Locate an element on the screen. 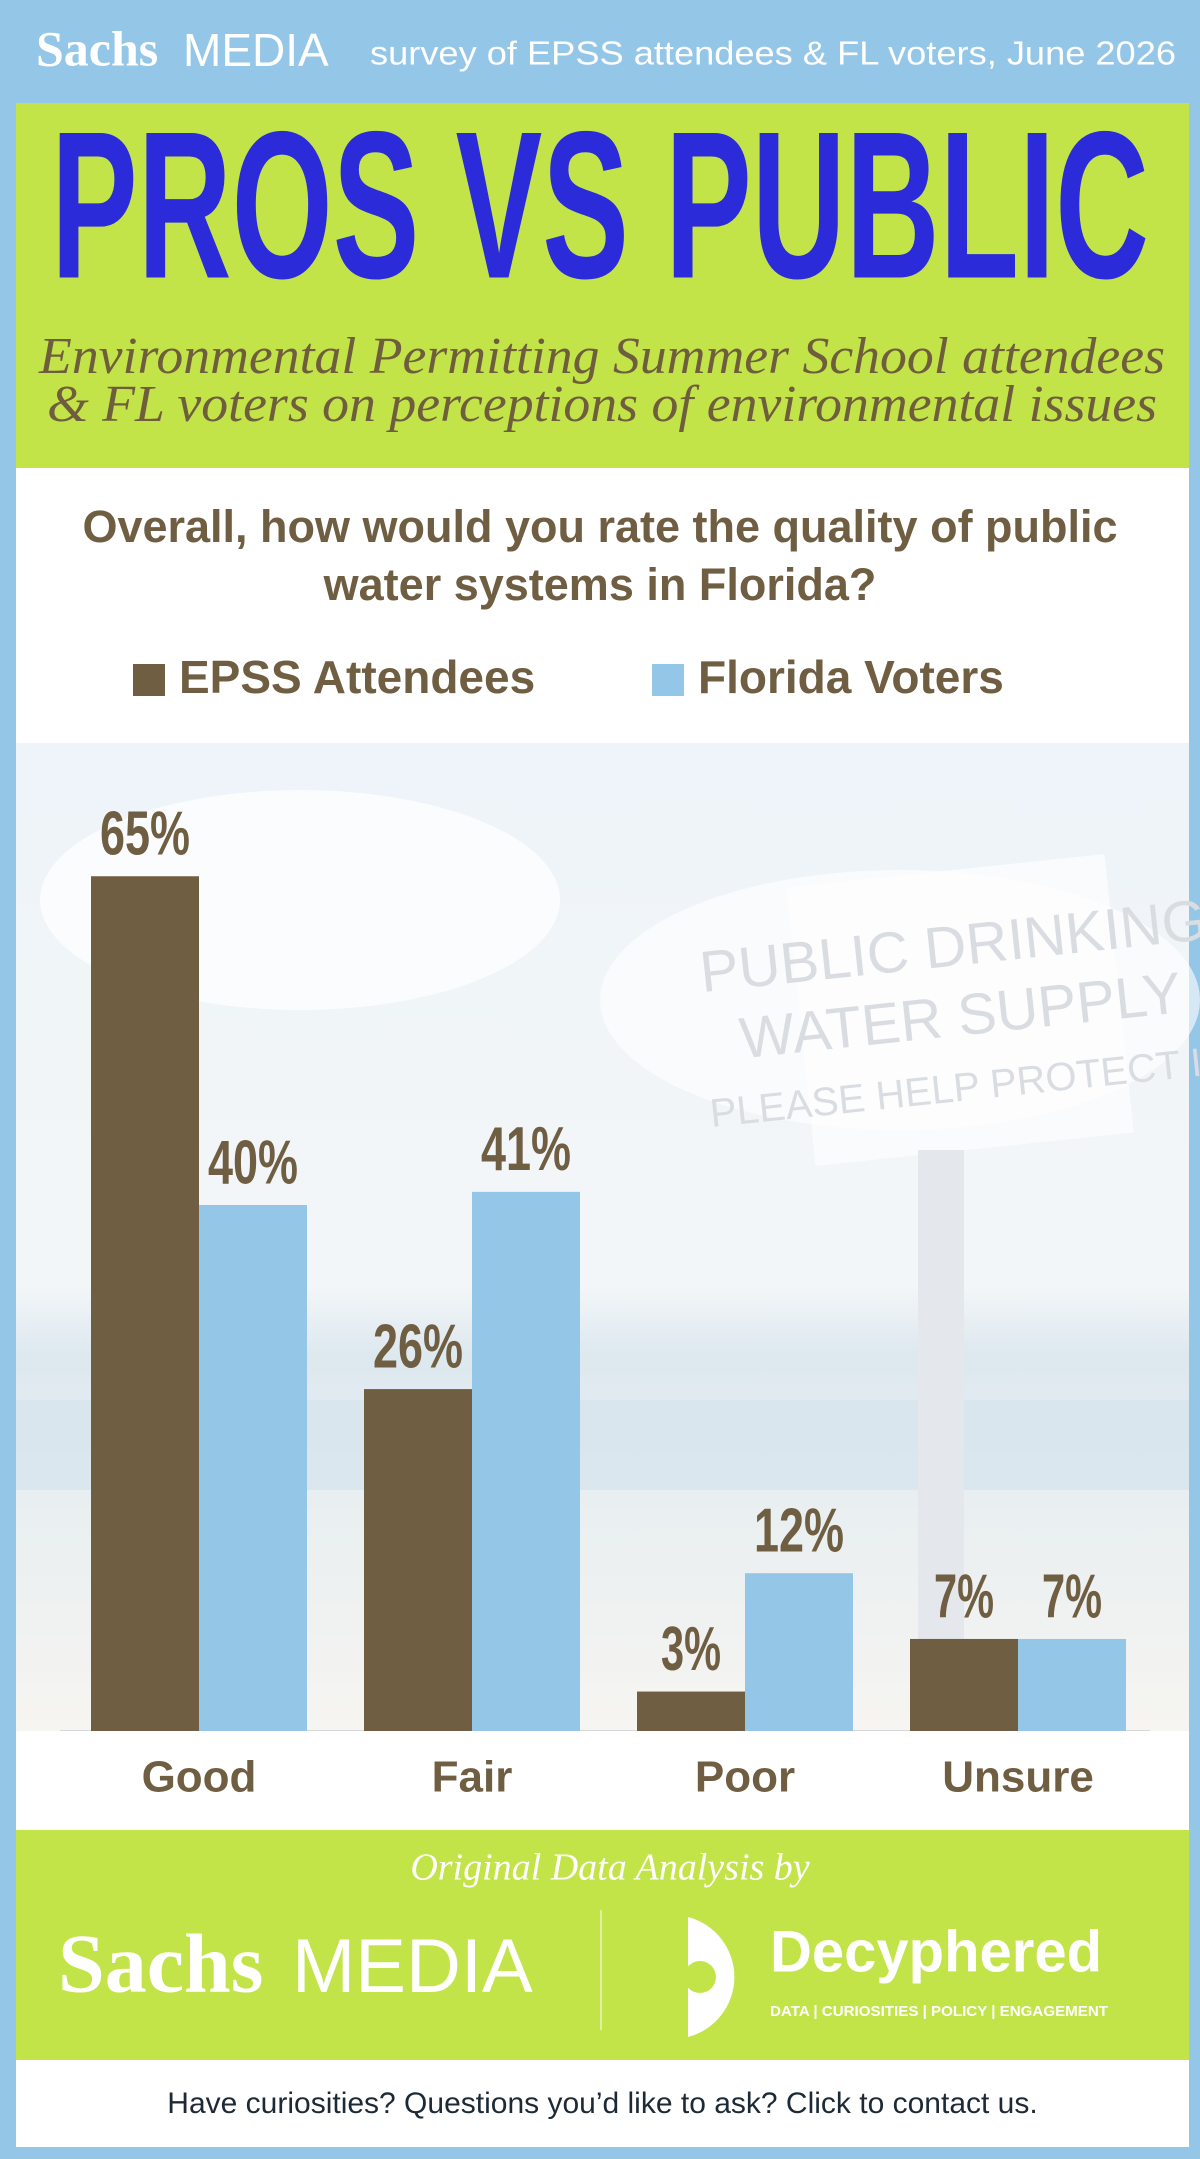 This screenshot has width=1200, height=2159. footer-panel is located at coordinates (602, 1945).